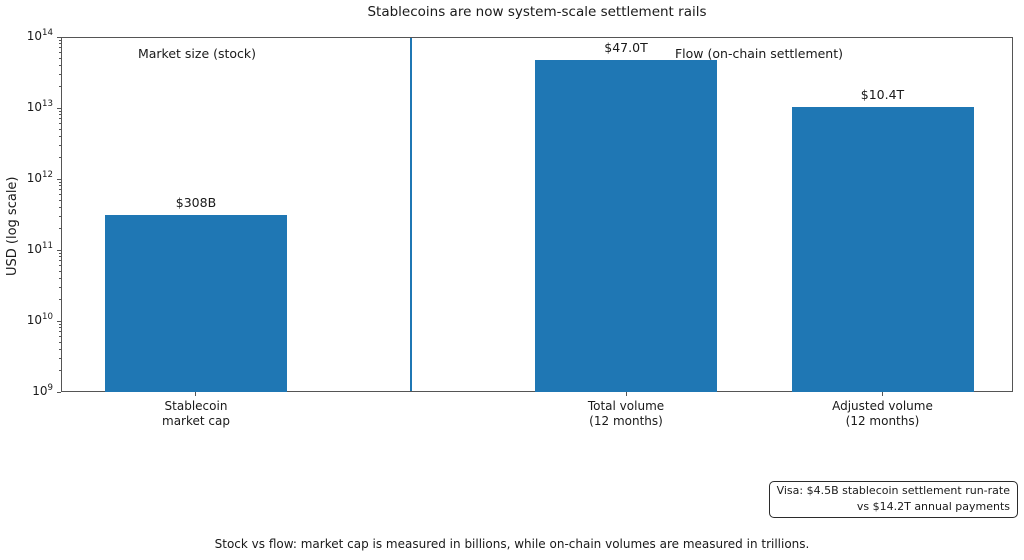 The height and width of the screenshot is (560, 1024). What do you see at coordinates (196, 413) in the screenshot?
I see `x-tick-label: Stablecoin market cap` at bounding box center [196, 413].